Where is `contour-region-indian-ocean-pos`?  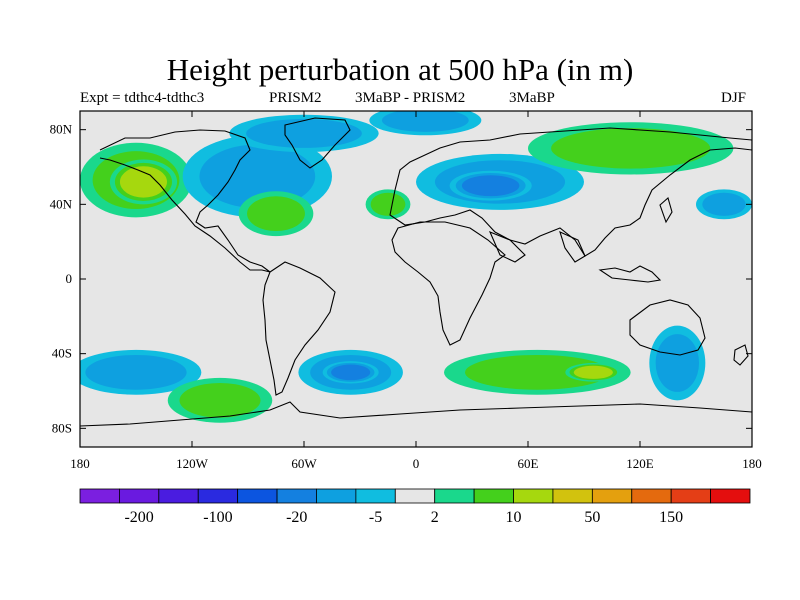 contour-region-indian-ocean-pos is located at coordinates (537, 372).